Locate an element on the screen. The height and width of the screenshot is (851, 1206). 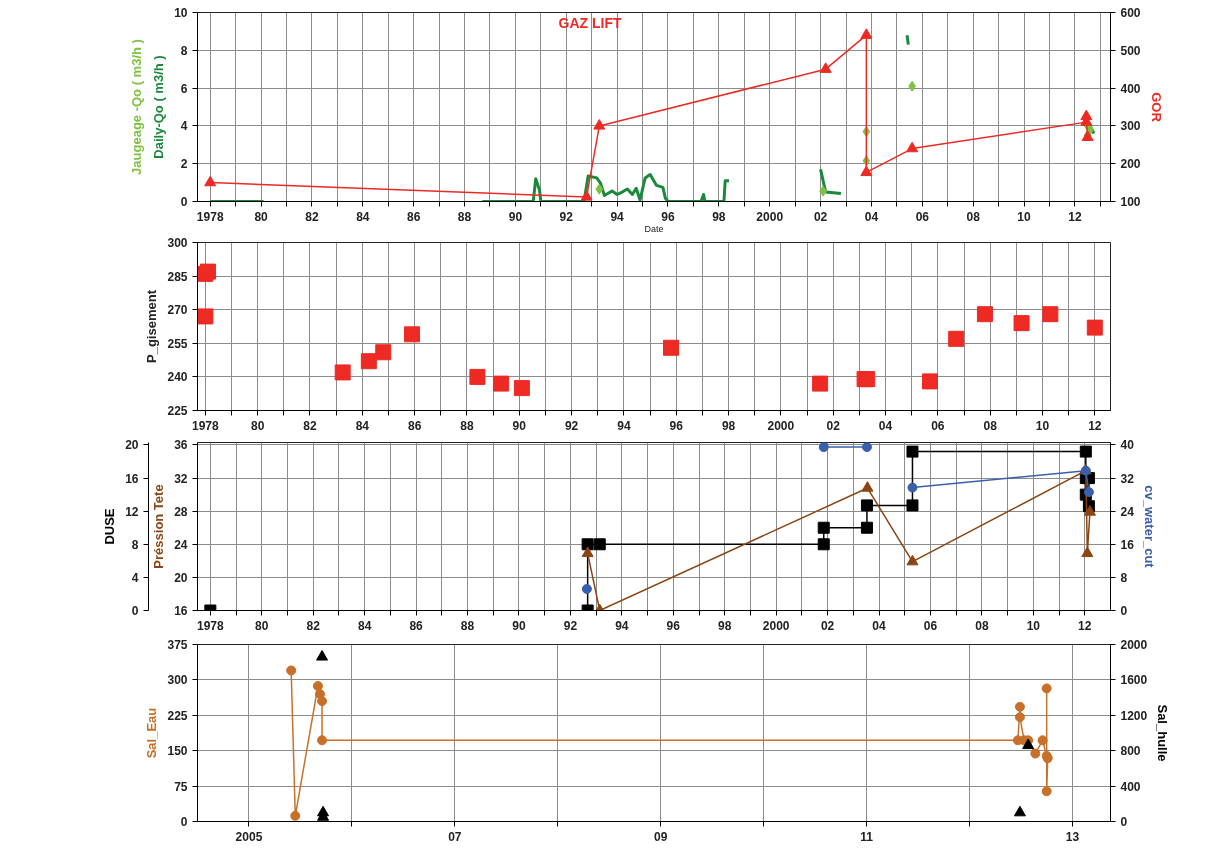
x-tick-label: 11 is located at coordinates (867, 836).